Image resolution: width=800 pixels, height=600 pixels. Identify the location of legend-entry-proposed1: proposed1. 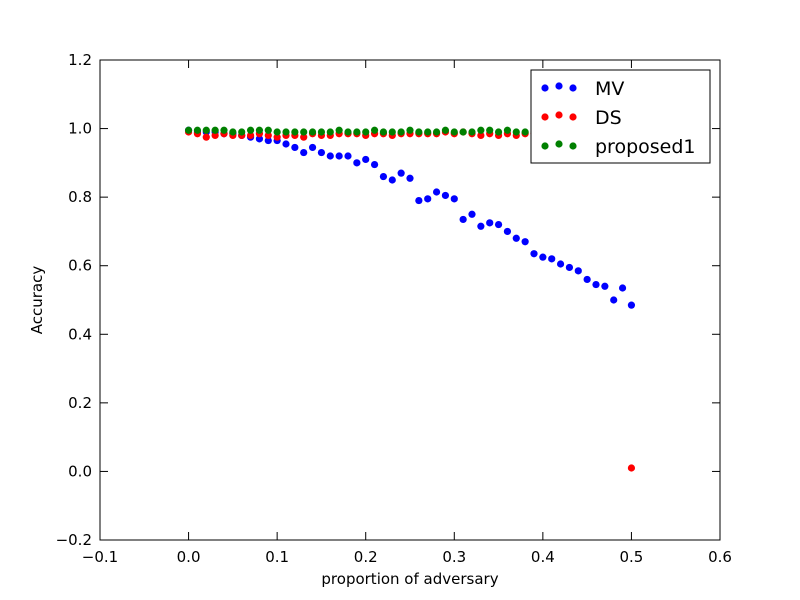
(618, 147).